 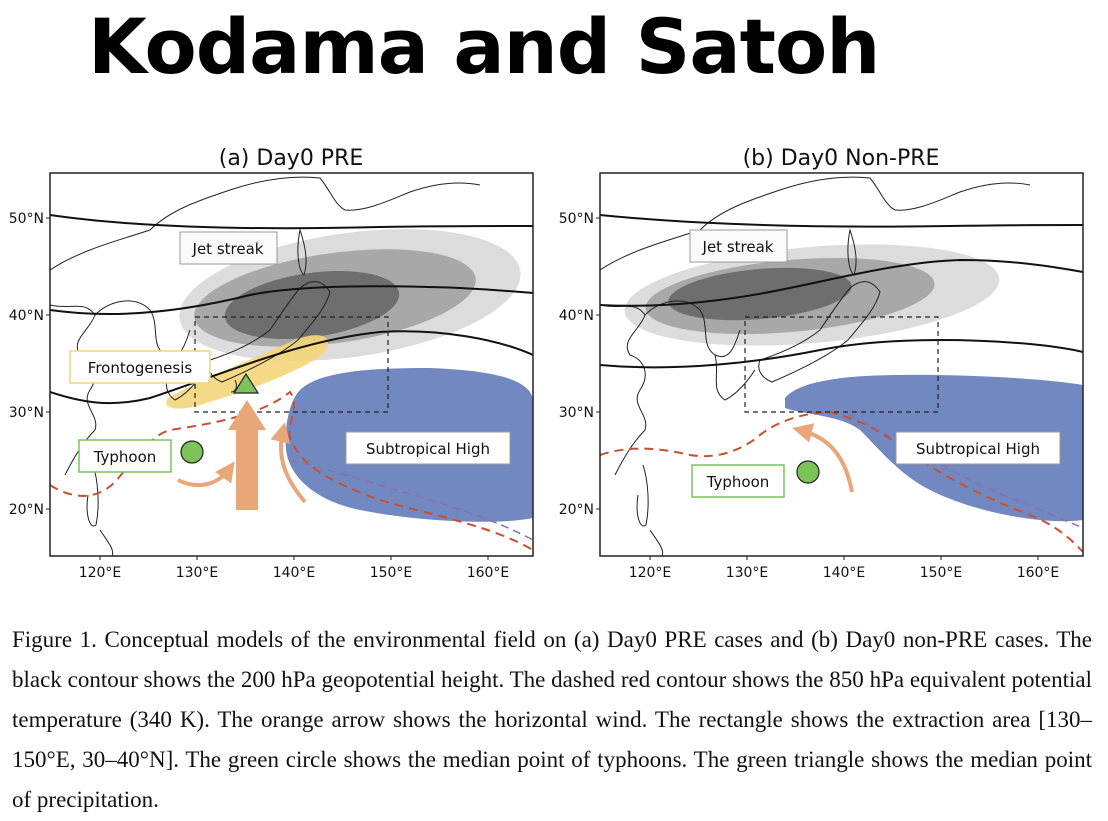 I want to click on wind-arrow, so click(x=823, y=458).